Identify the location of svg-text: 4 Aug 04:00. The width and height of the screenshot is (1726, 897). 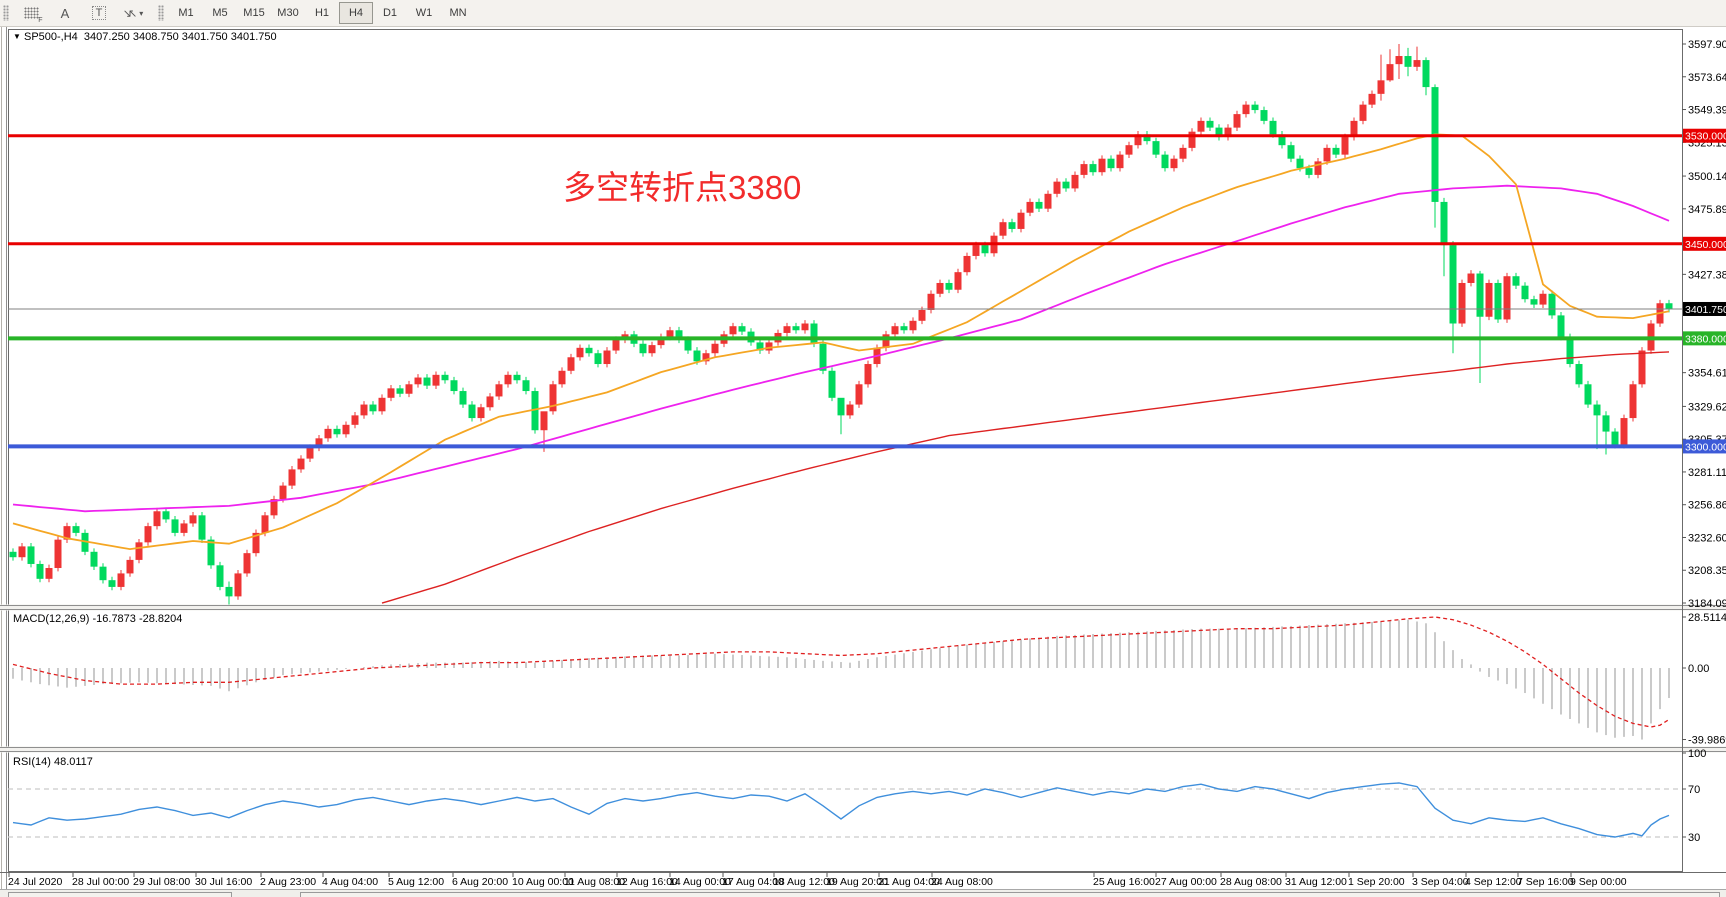
(350, 882).